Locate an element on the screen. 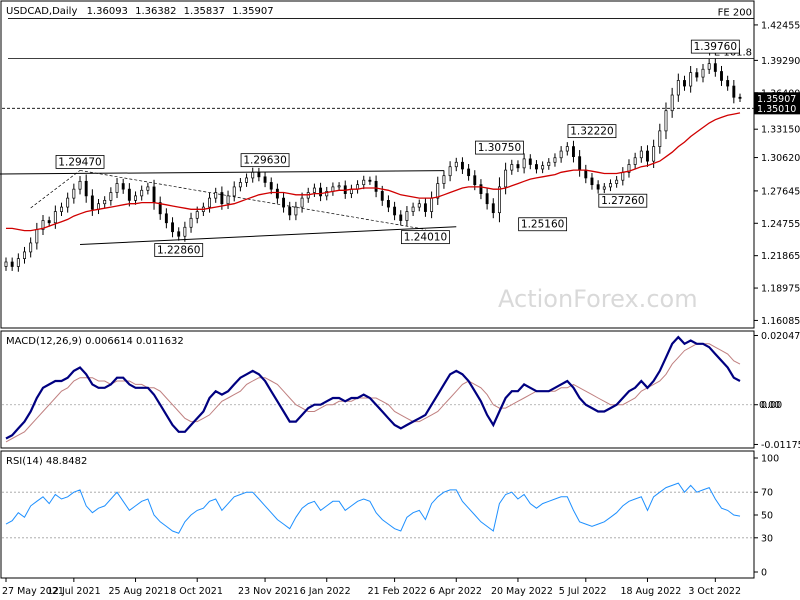 Image resolution: width=800 pixels, height=600 pixels. x-tick-label: 21 Feb 2022 is located at coordinates (397, 591).